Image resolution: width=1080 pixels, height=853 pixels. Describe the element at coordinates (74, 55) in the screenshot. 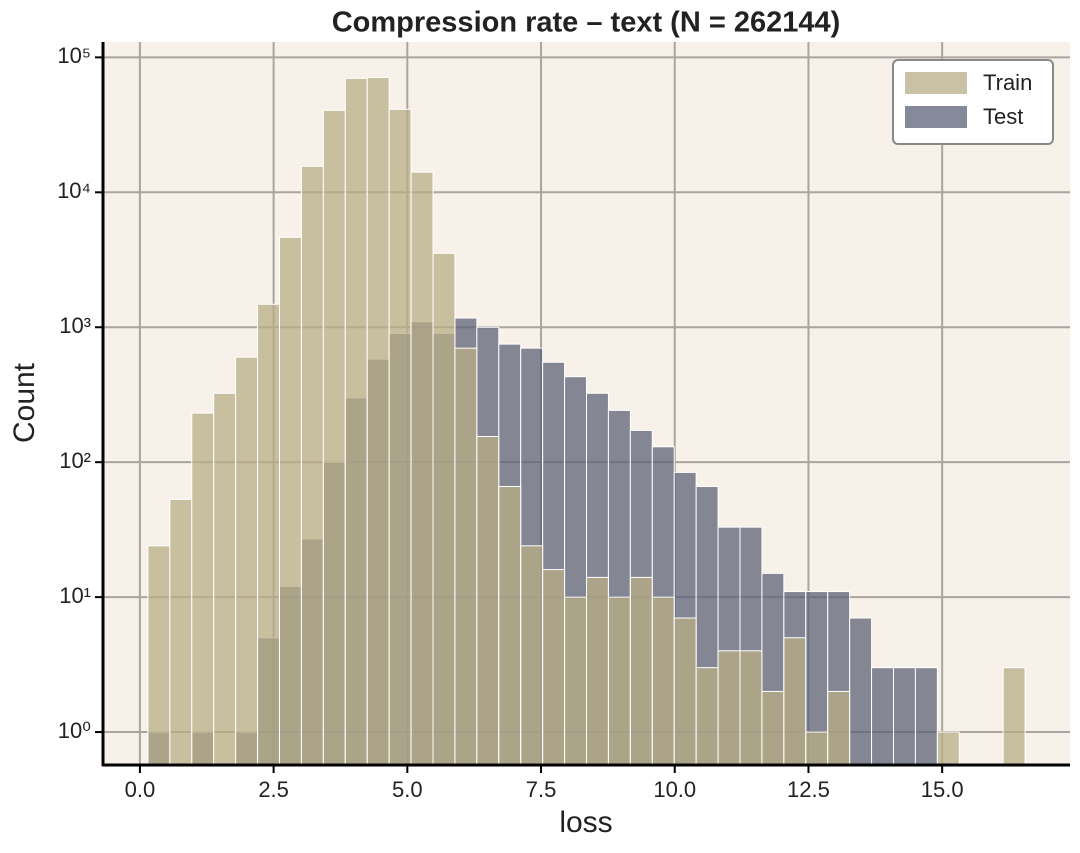

I see `y-tick-label: 10⁵` at that location.